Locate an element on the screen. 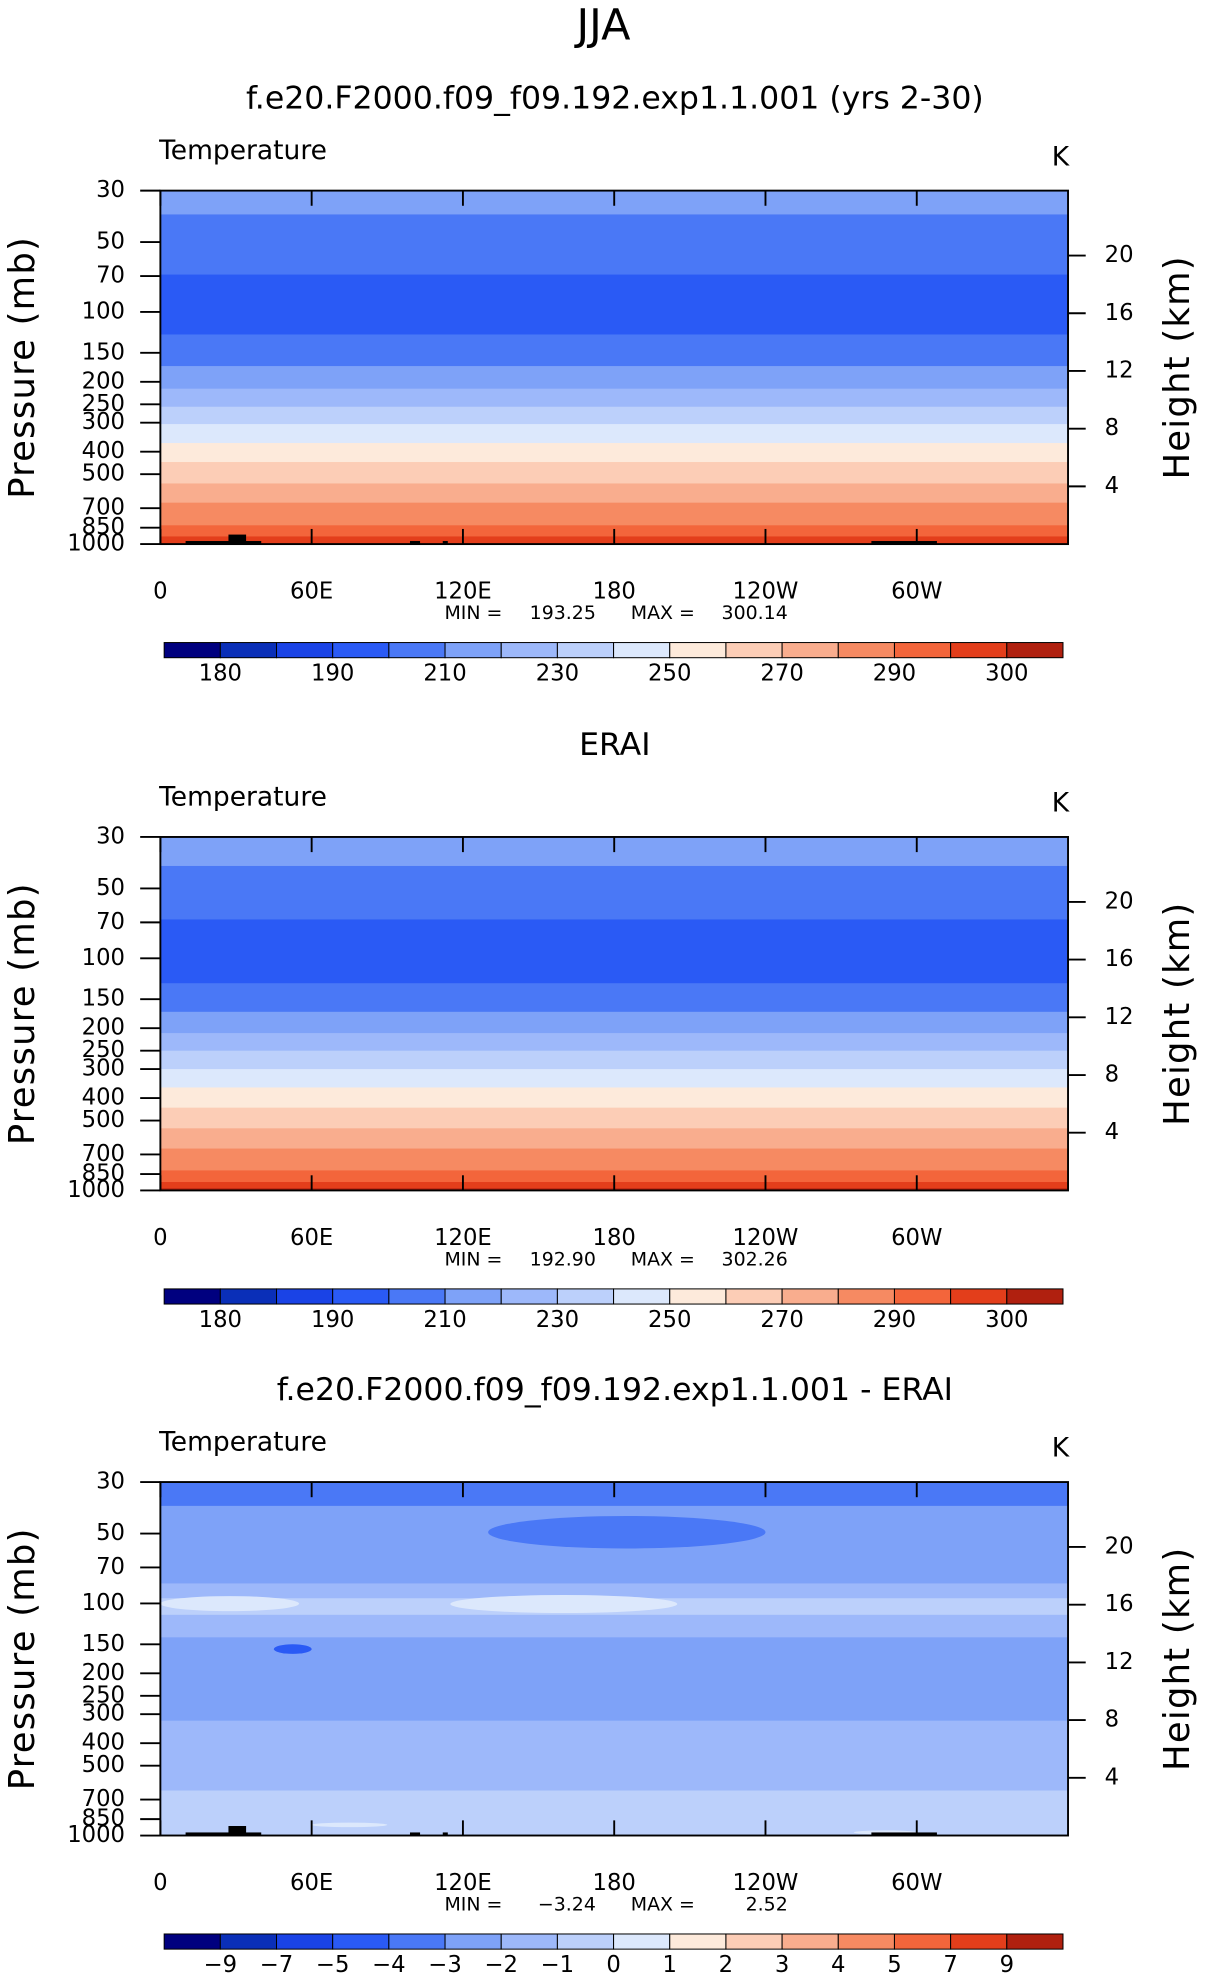 The height and width of the screenshot is (1987, 1212). y-tick-label: 250 is located at coordinates (103, 1050).